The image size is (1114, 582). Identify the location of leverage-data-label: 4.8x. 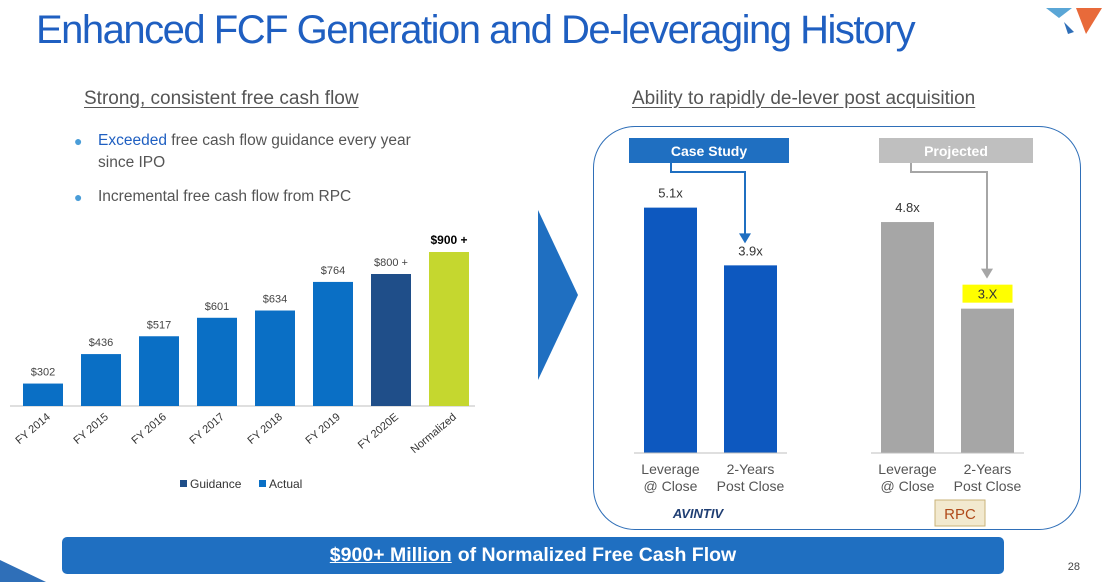
(907, 207).